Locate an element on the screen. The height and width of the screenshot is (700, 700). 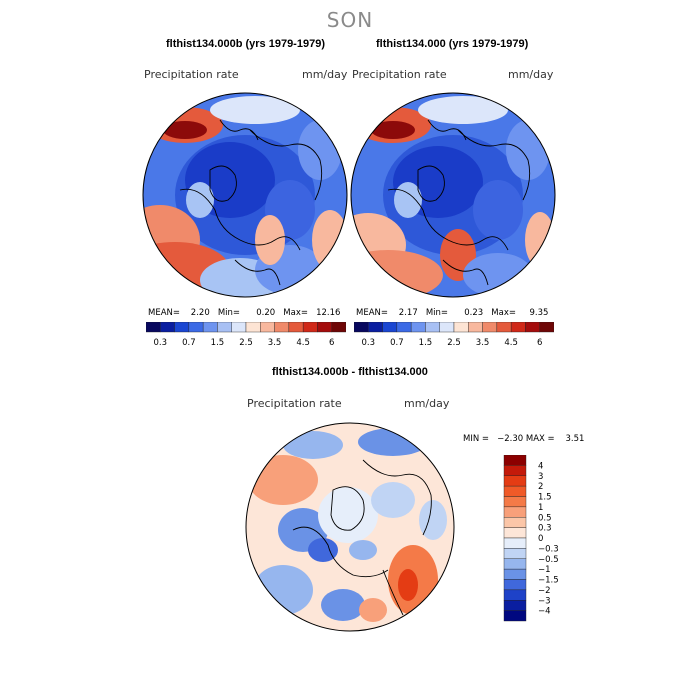
diff-colorbar-tick-label: 0.5 is located at coordinates (545, 518).